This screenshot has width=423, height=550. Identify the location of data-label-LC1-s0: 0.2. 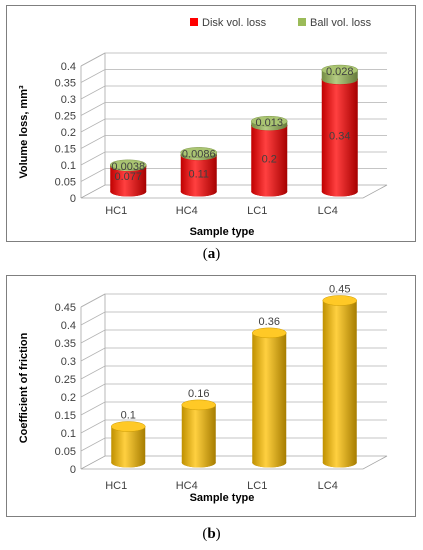
(269, 160).